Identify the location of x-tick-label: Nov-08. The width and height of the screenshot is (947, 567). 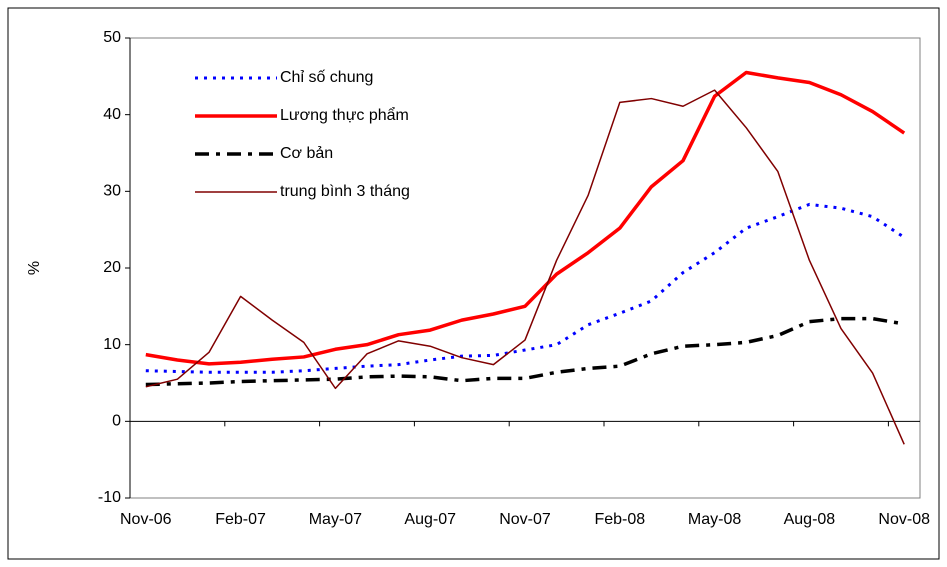
(904, 519).